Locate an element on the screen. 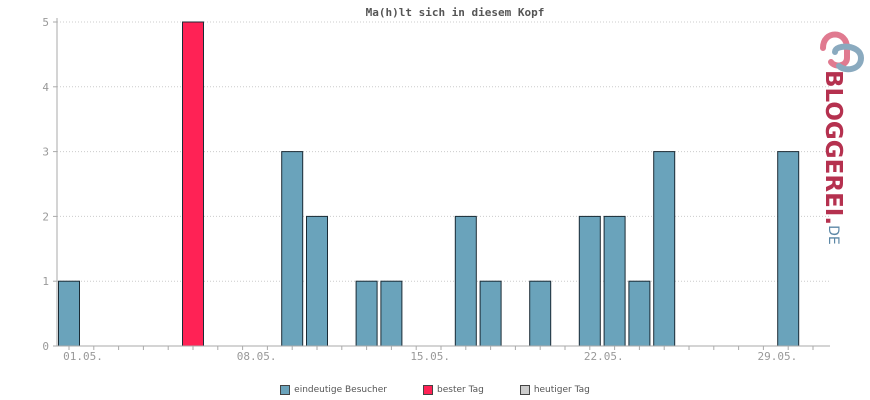  x-tick-label: 01.05. is located at coordinates (83, 356).